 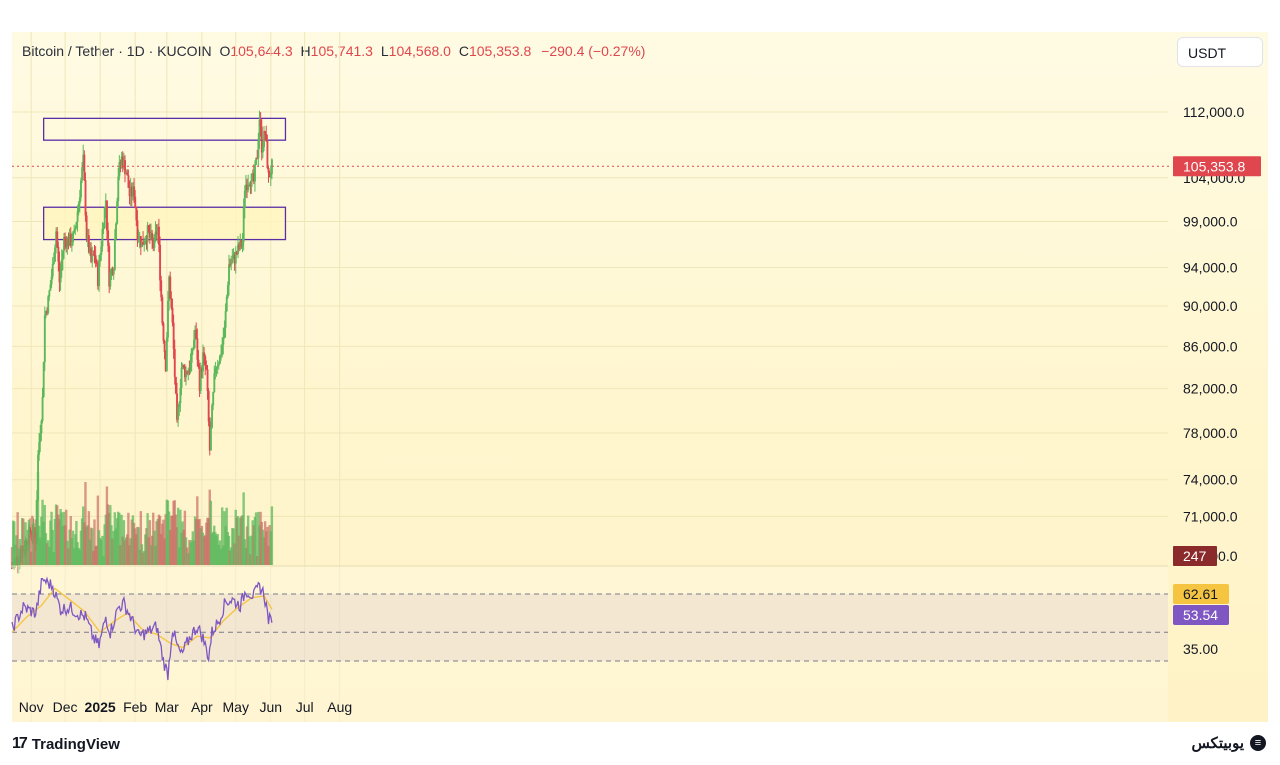 What do you see at coordinates (1217, 166) in the screenshot?
I see `last-price-tag` at bounding box center [1217, 166].